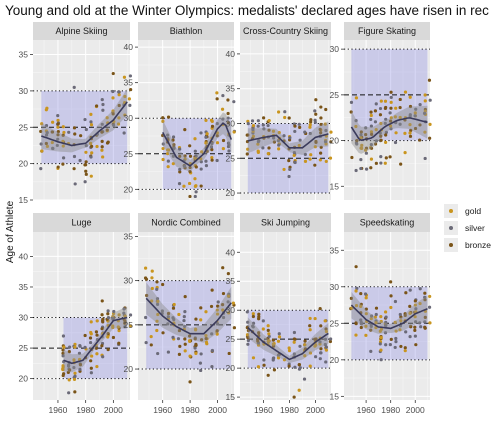 The height and width of the screenshot is (432, 504). I want to click on strip-label: Luge, so click(81, 223).